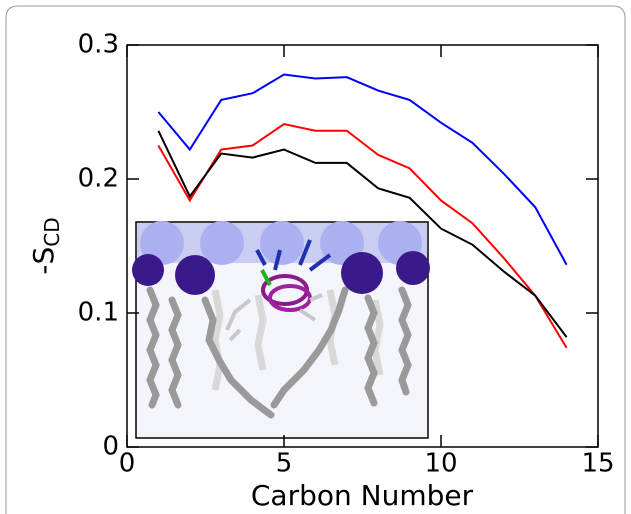 This screenshot has width=631, height=514. I want to click on x-tick-label: 10, so click(440, 464).